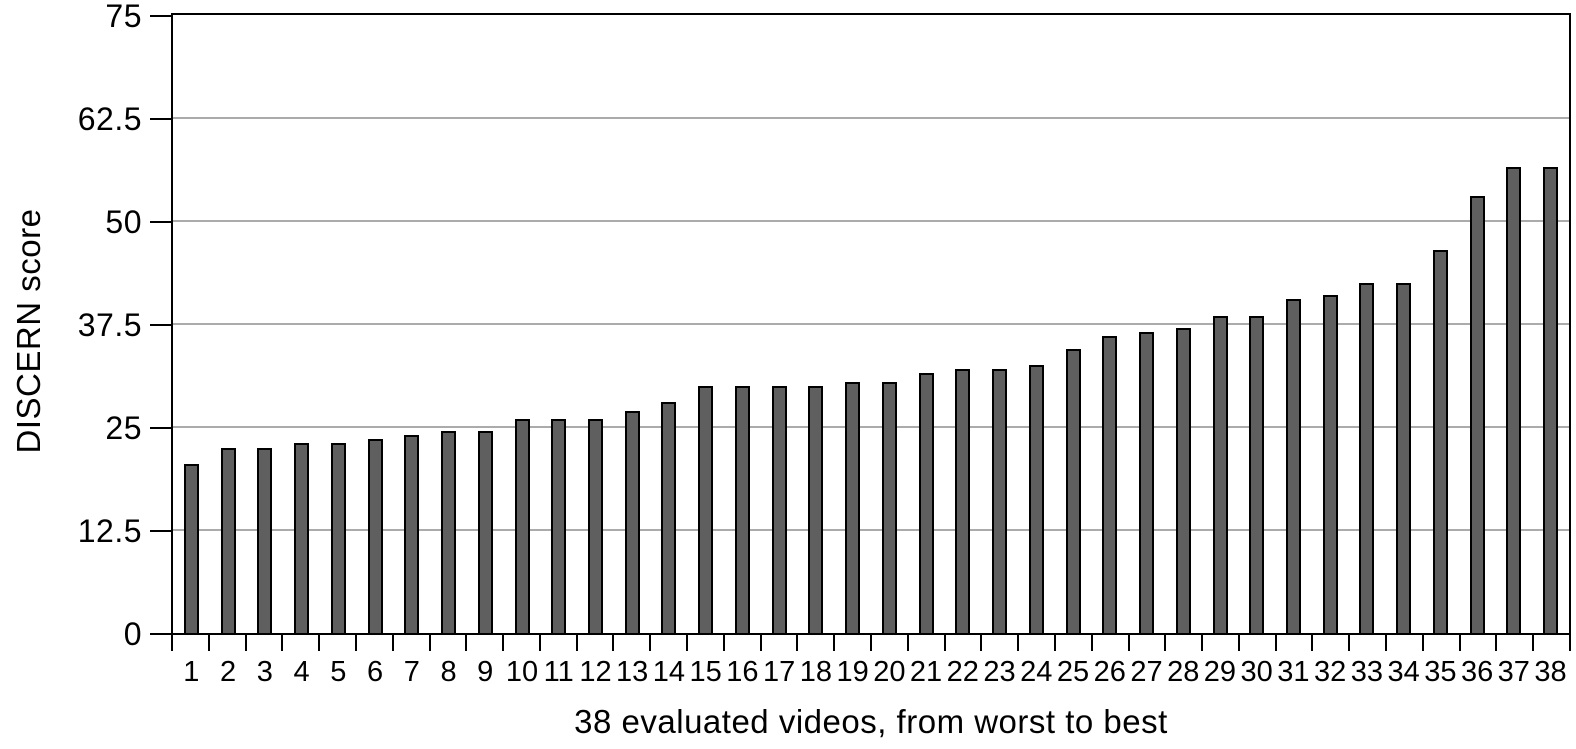 The height and width of the screenshot is (749, 1576). I want to click on x-tick-label-30: 30, so click(1256, 672).